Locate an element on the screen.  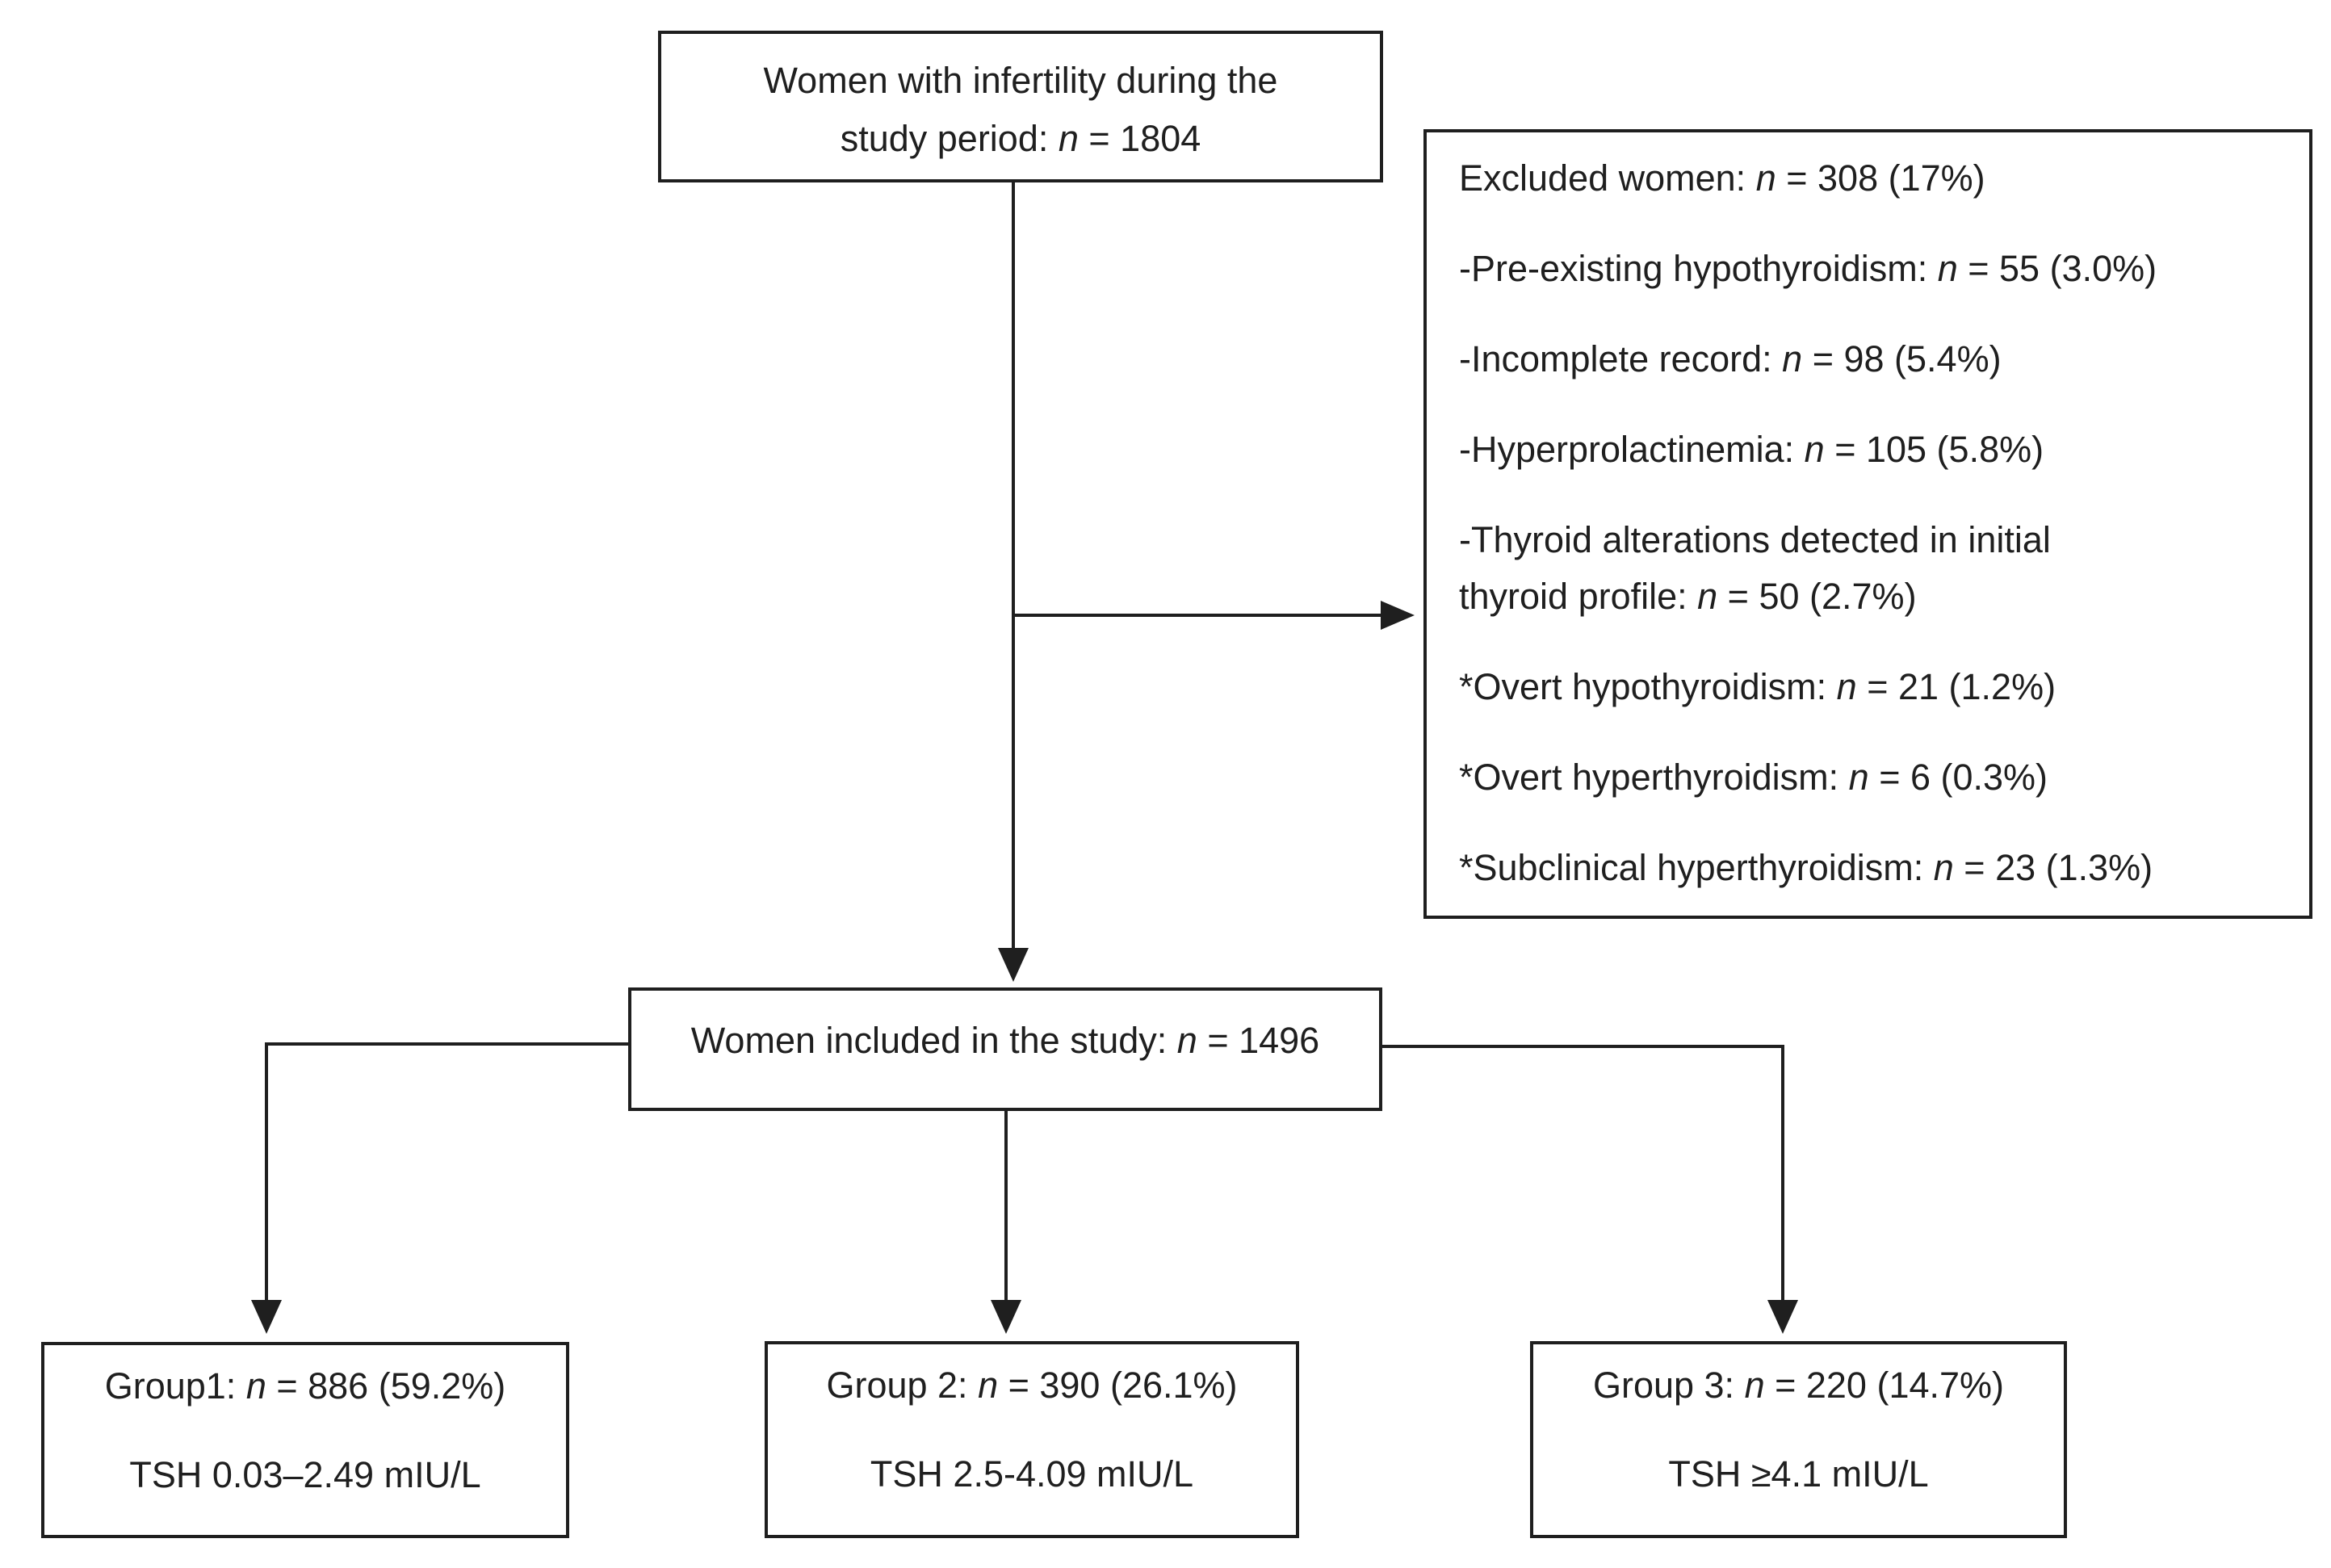
arrowhead-to-group3 is located at coordinates (1782, 1317).